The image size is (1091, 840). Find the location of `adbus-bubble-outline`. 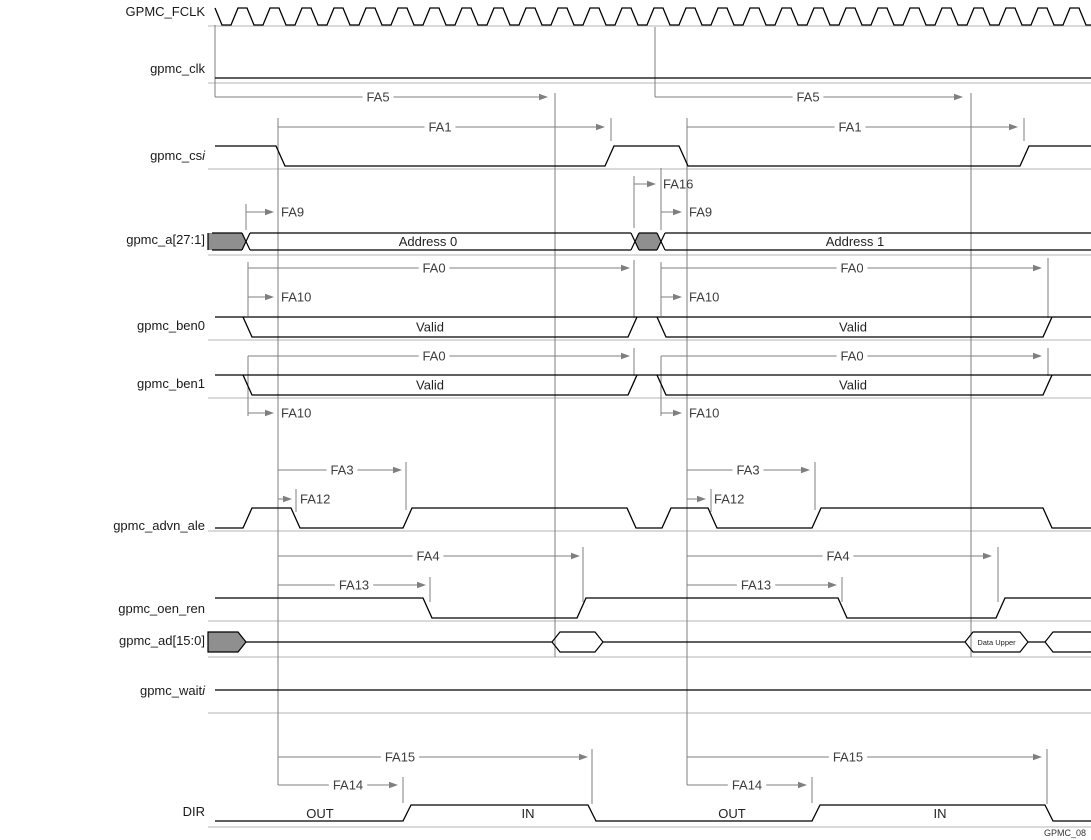

adbus-bubble-outline is located at coordinates (1067, 642).